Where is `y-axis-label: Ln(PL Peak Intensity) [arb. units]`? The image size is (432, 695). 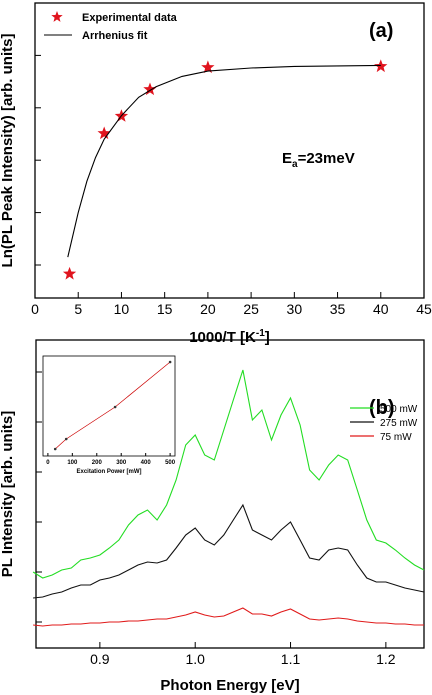
y-axis-label: Ln(PL Peak Intensity) [arb. units] is located at coordinates (8, 151).